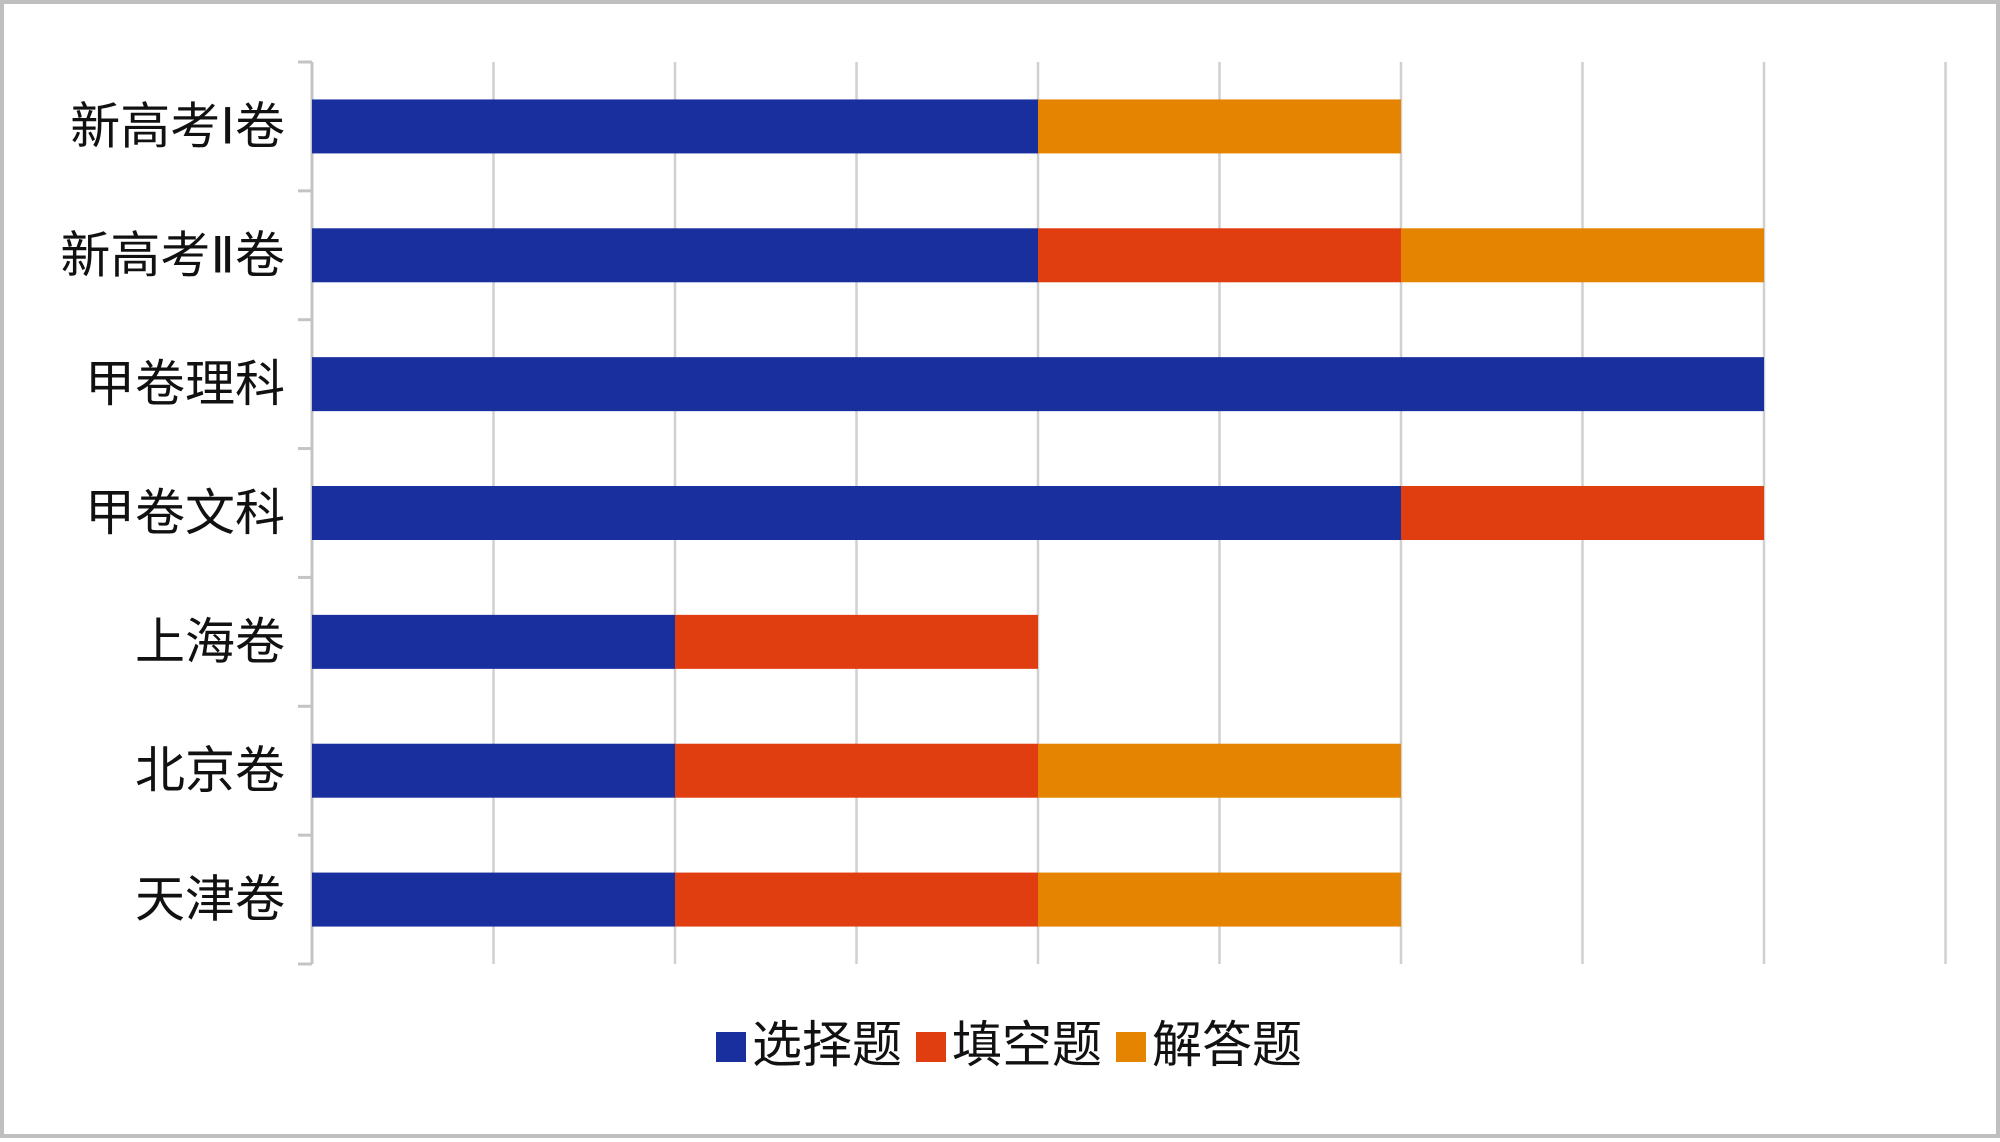 The image size is (2000, 1142). I want to click on category-label: 上海卷, so click(210, 642).